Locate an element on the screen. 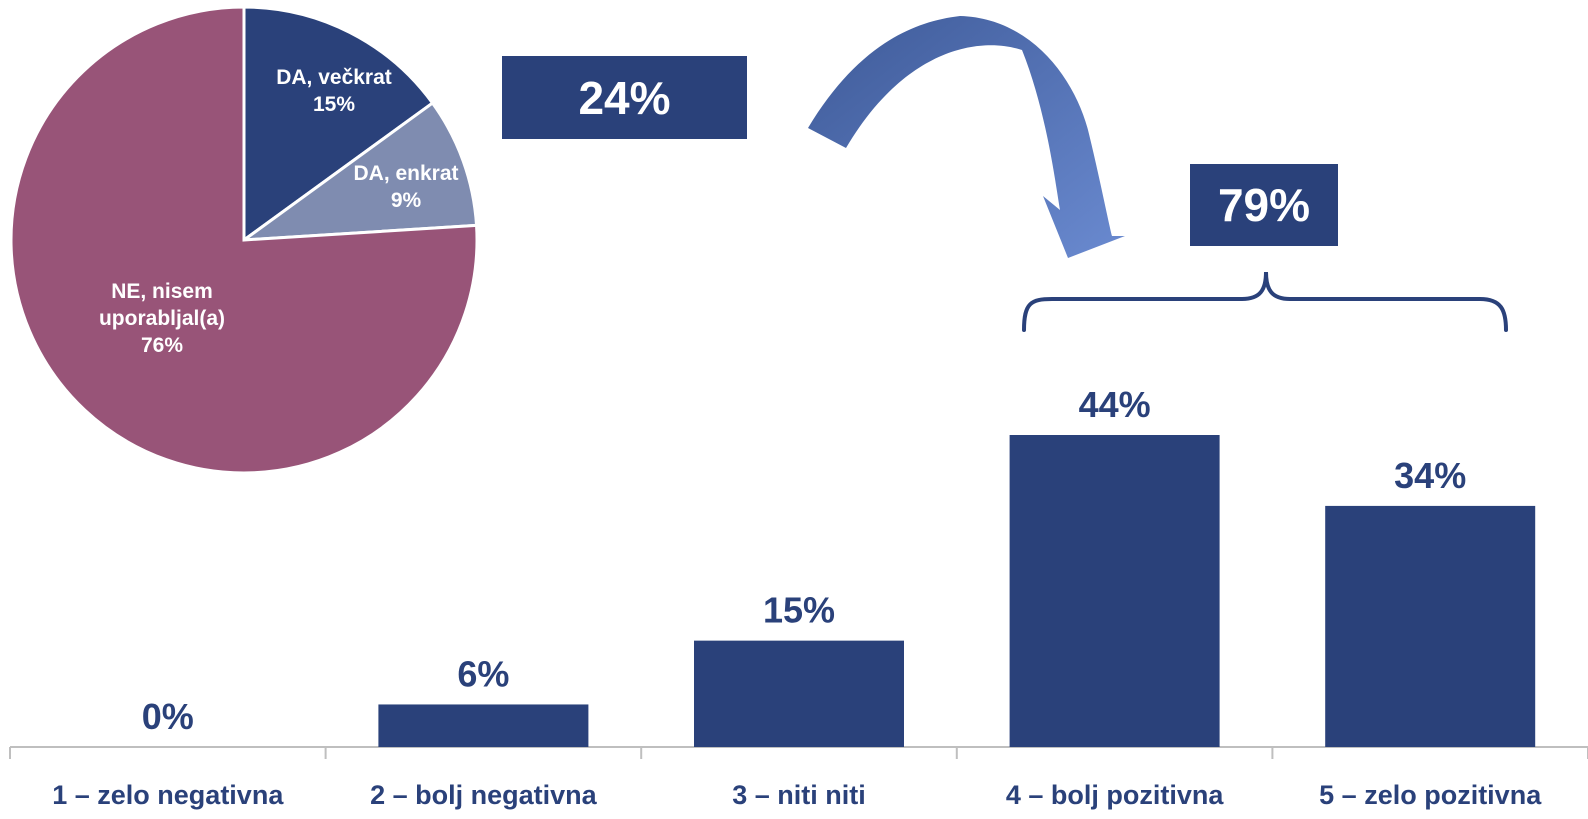  pie-slice-label: DA, enkrat 9% is located at coordinates (405, 187).